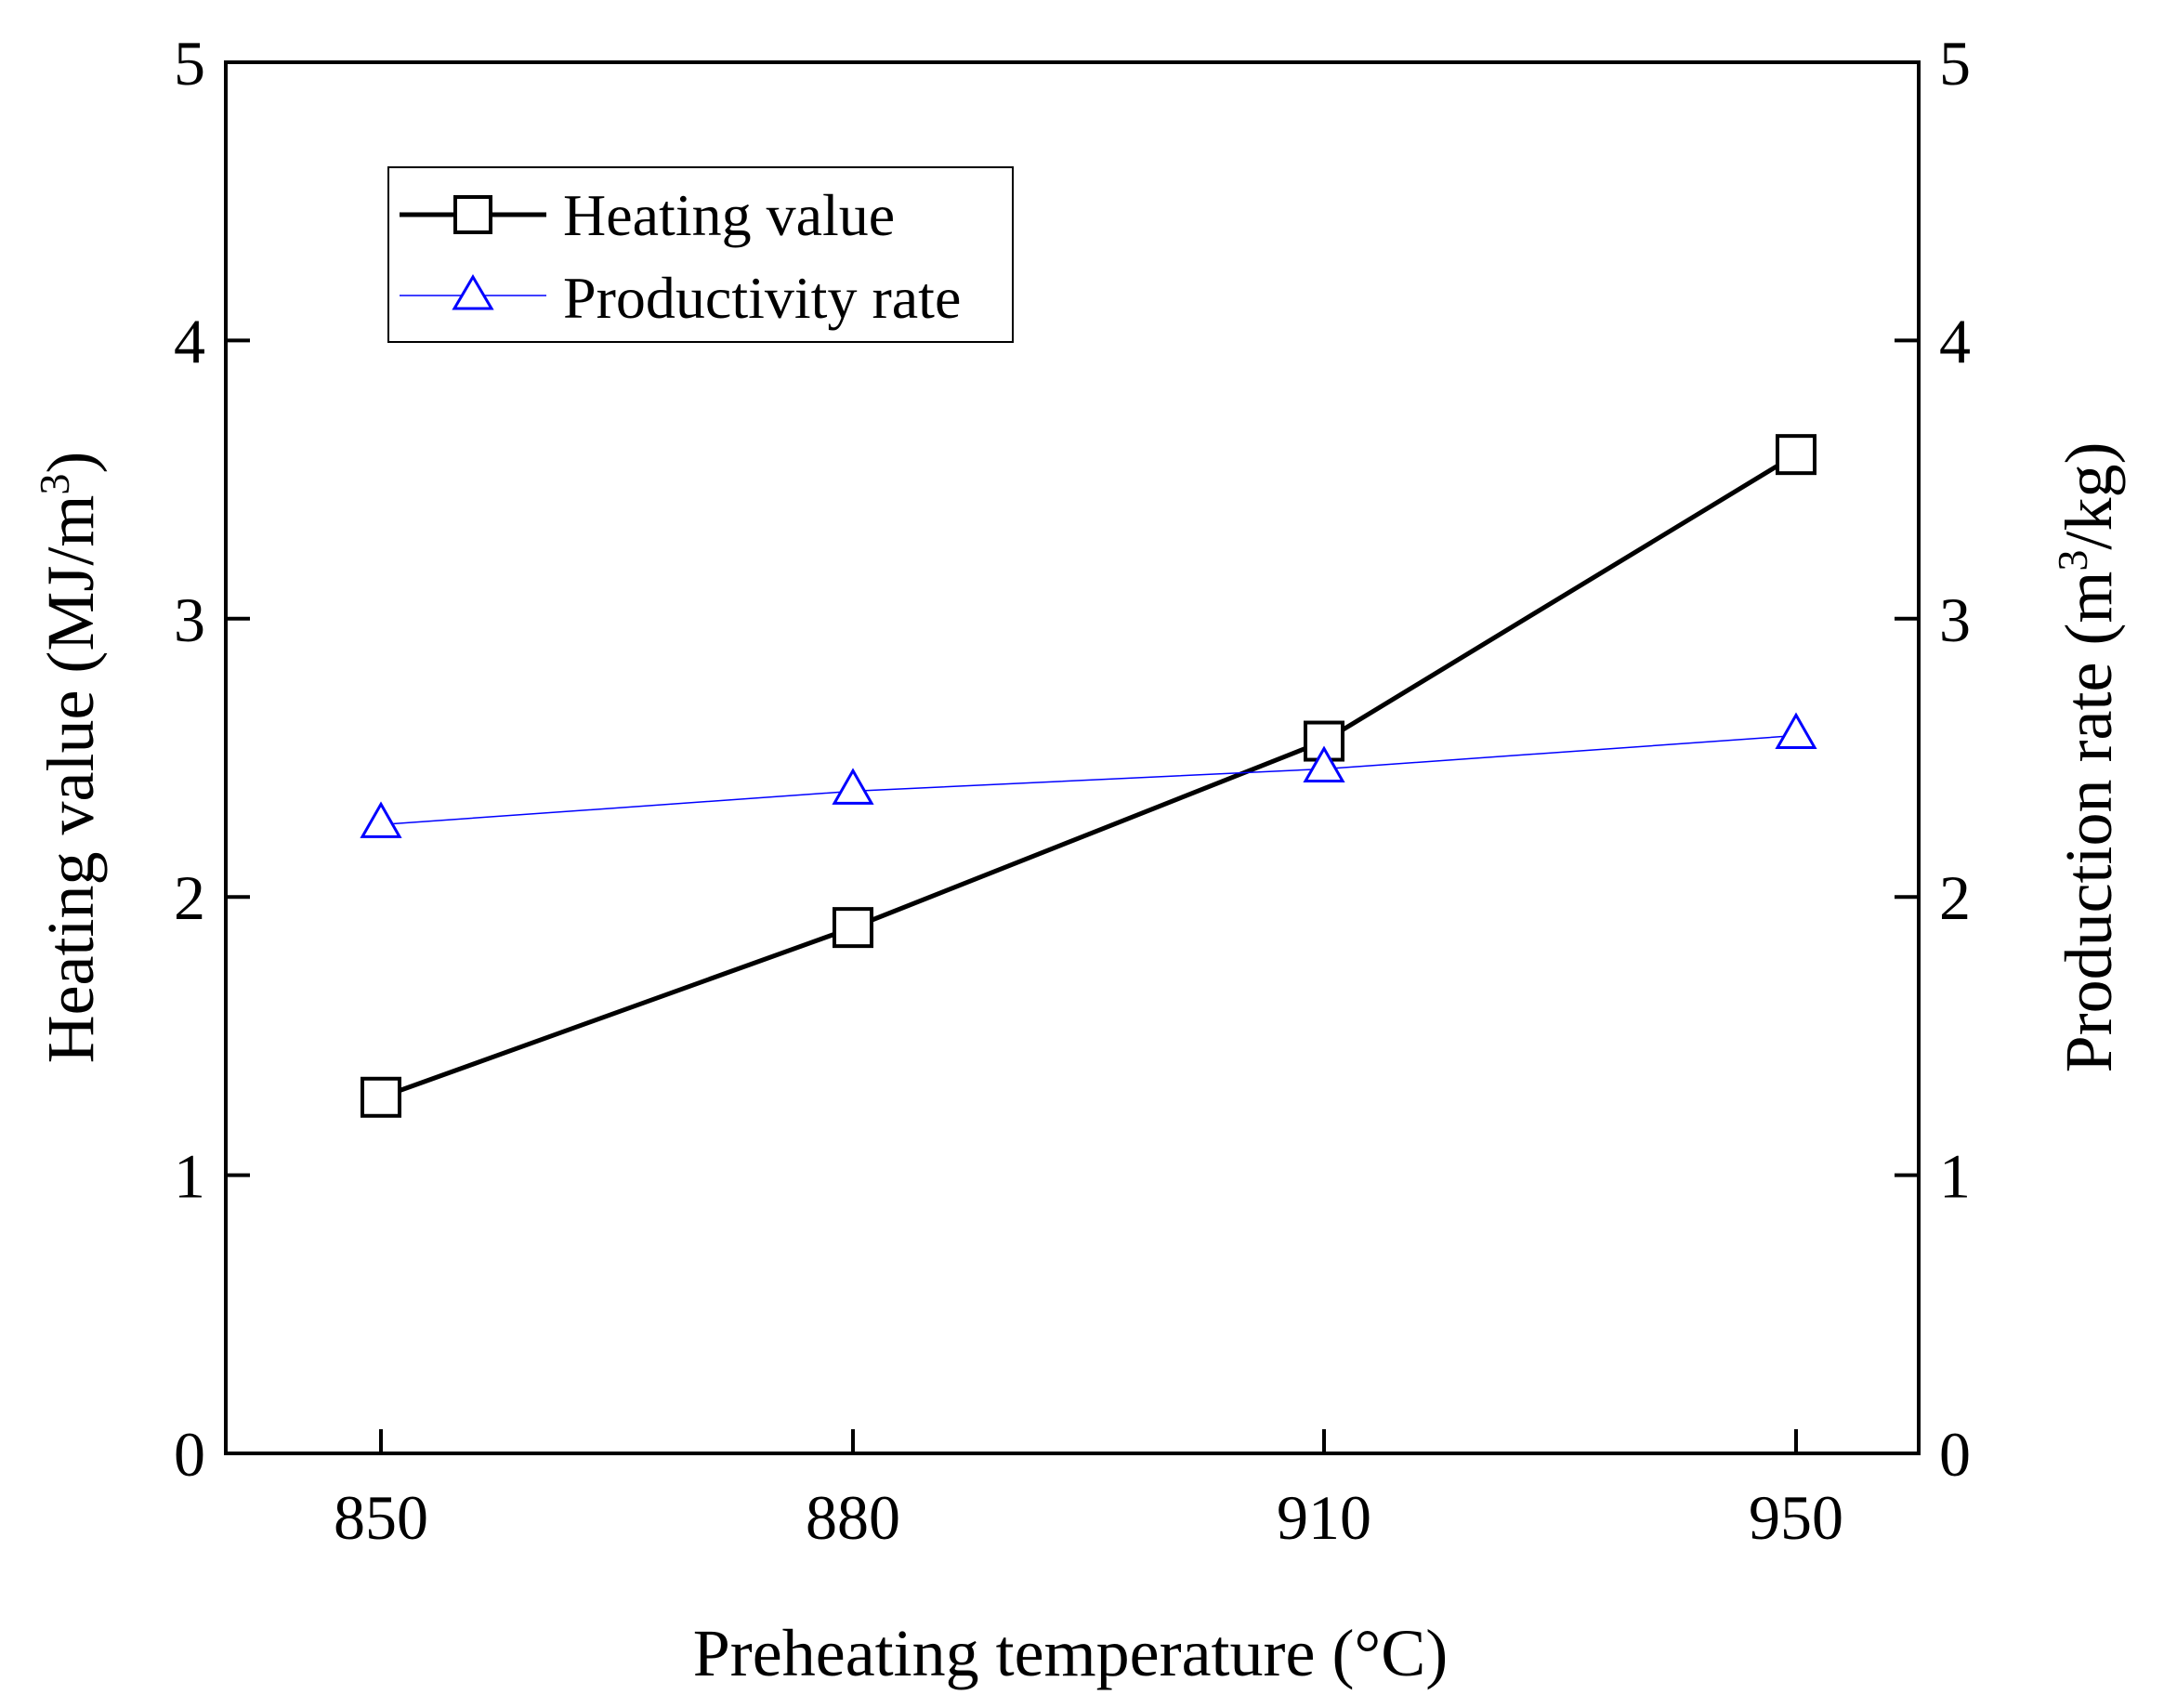 The width and height of the screenshot is (2177, 1708). I want to click on x-tick-label: 850, so click(381, 1517).